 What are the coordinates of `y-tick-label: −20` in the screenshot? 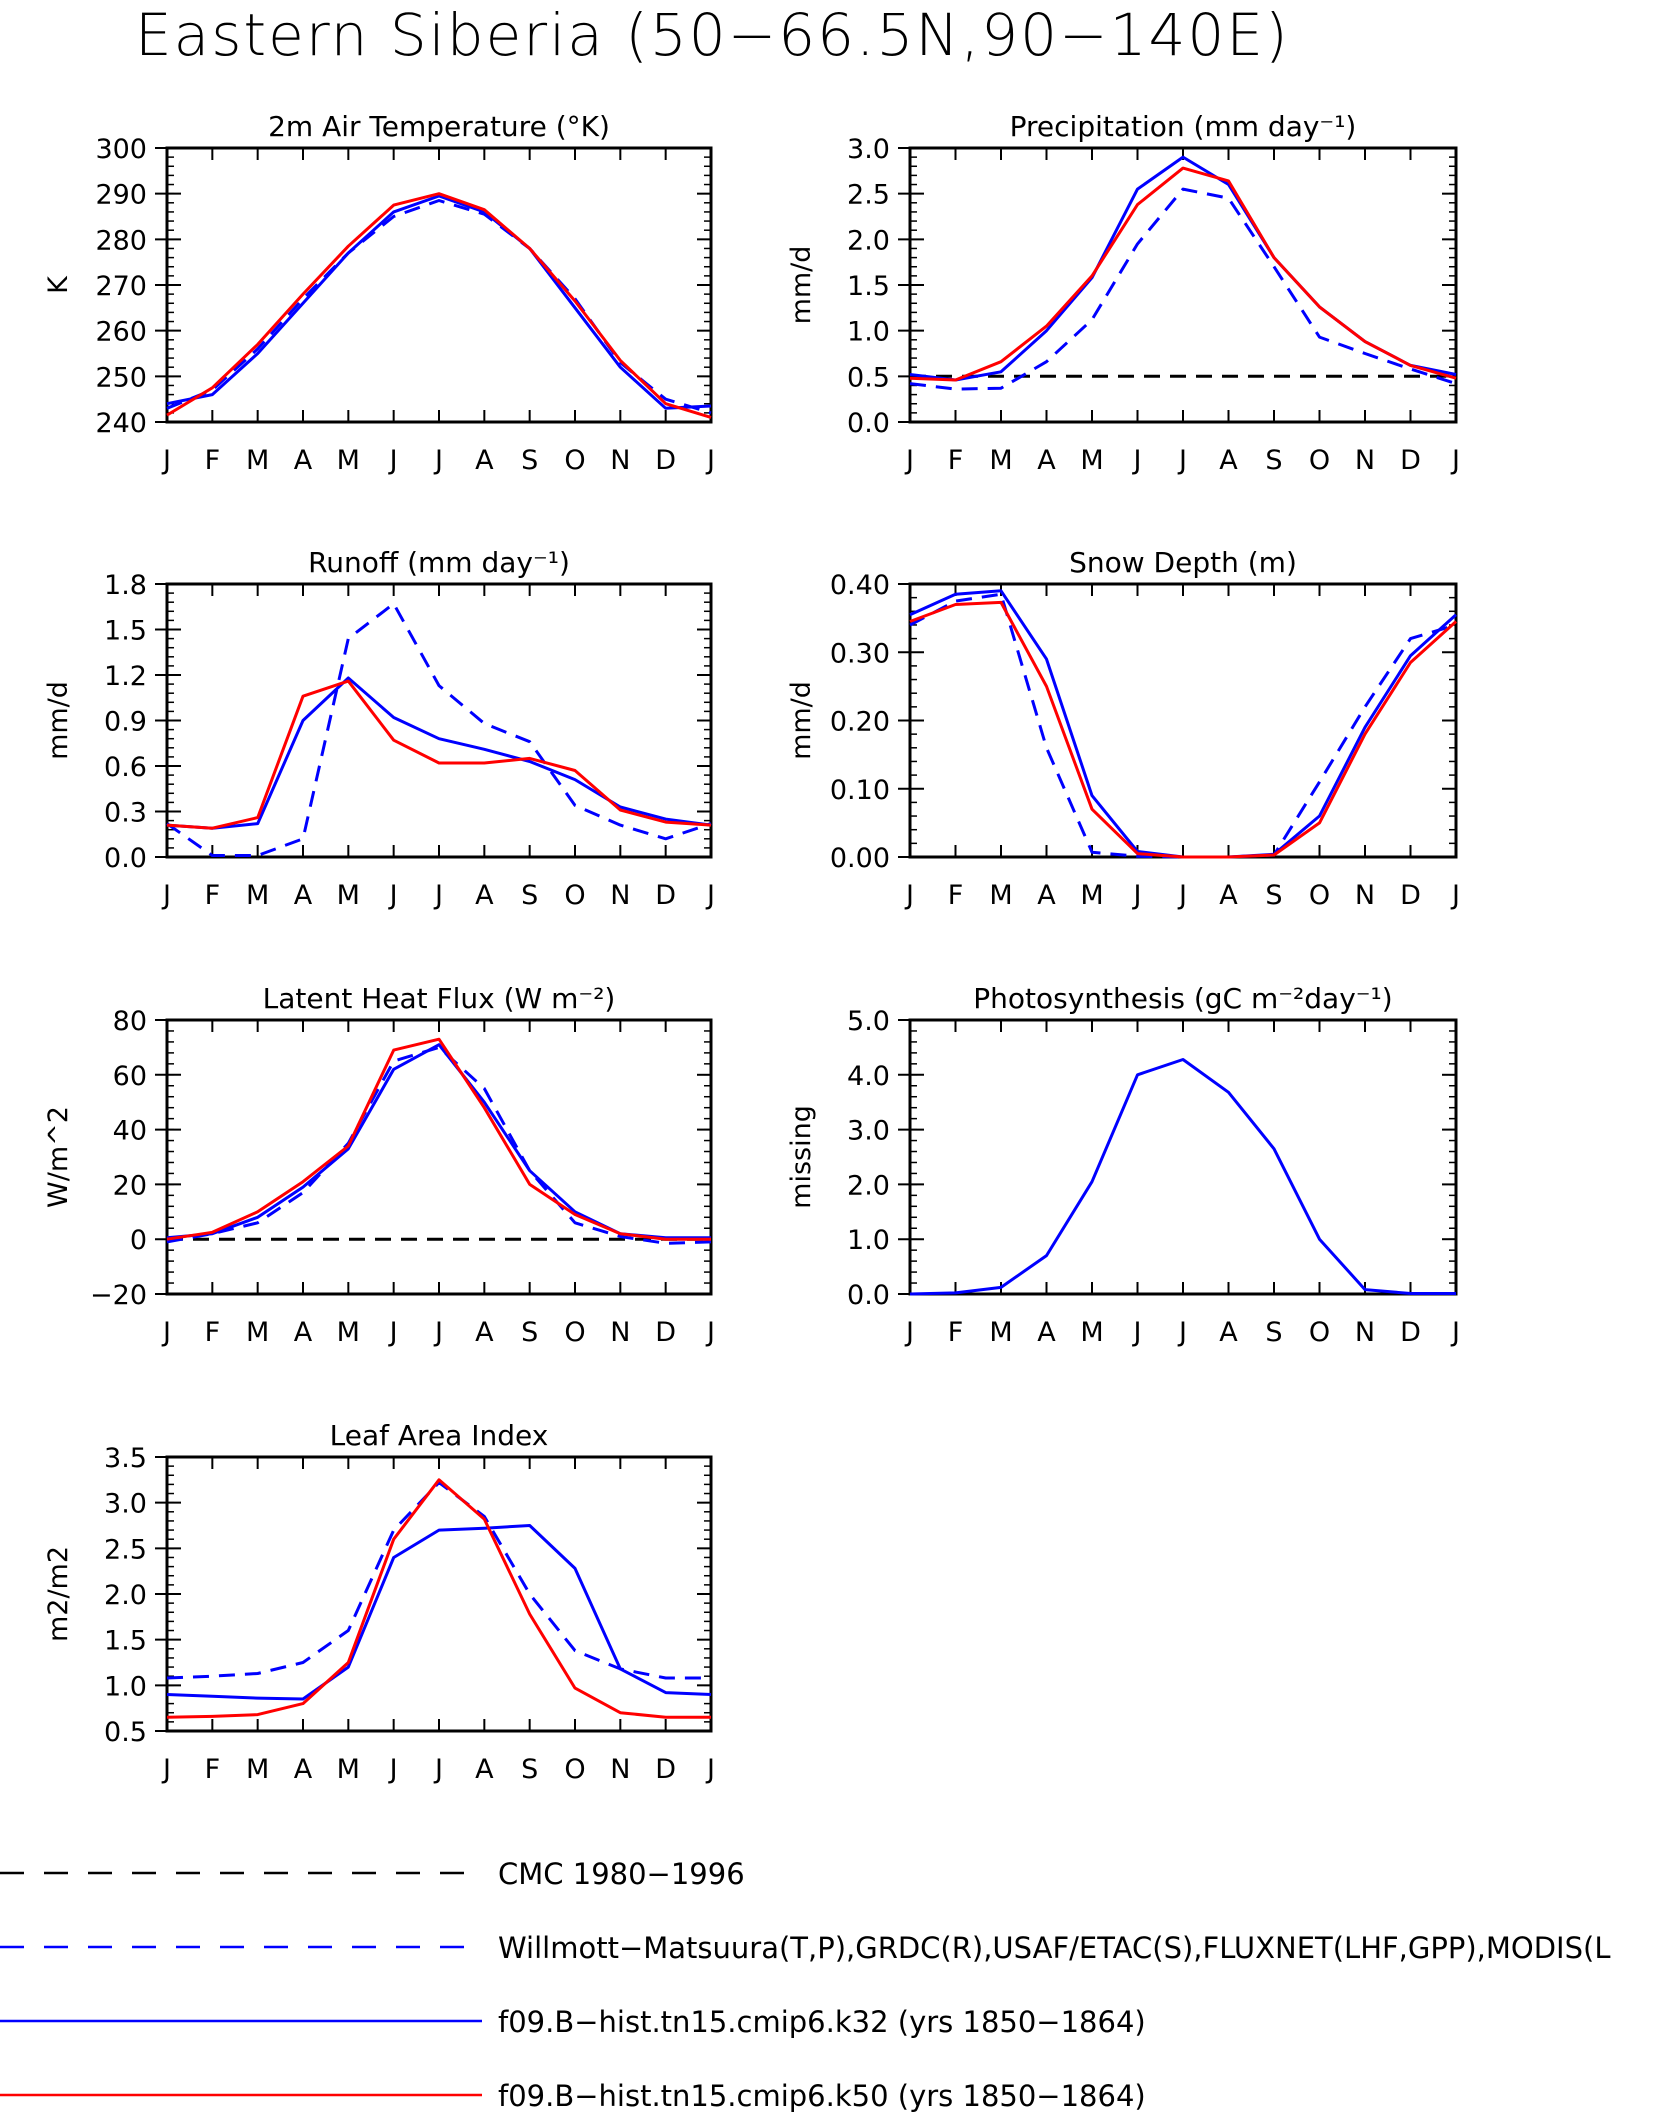 It's located at (118, 1295).